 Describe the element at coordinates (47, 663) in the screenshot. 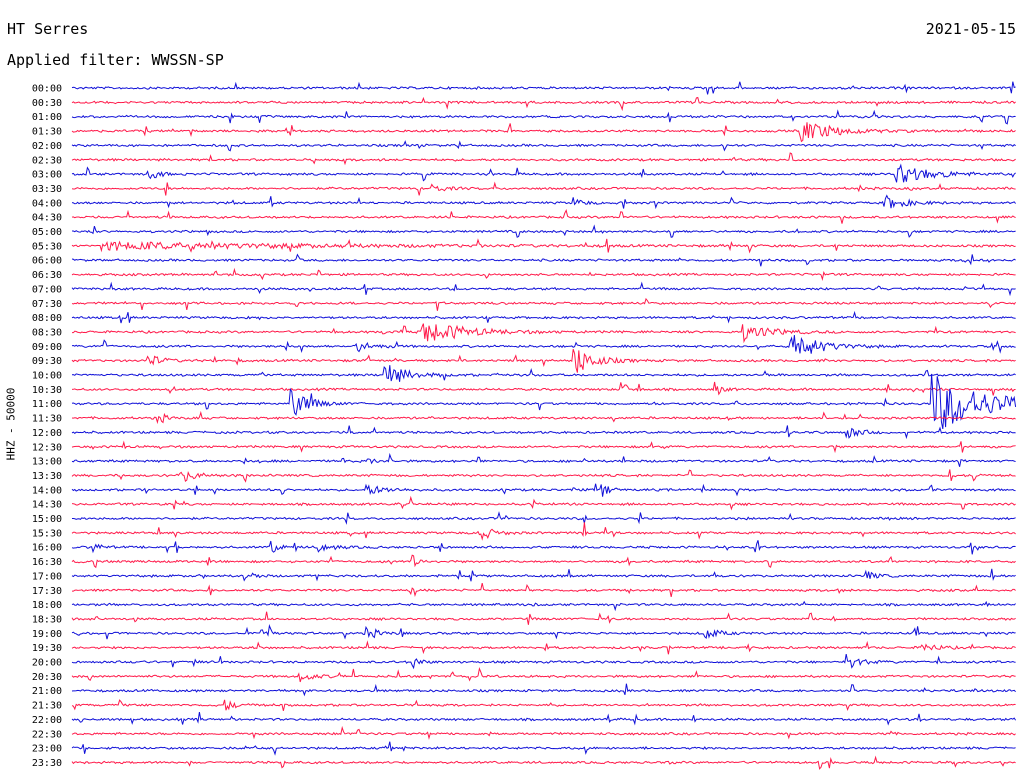

I see `time-tick-label: 20:00` at that location.